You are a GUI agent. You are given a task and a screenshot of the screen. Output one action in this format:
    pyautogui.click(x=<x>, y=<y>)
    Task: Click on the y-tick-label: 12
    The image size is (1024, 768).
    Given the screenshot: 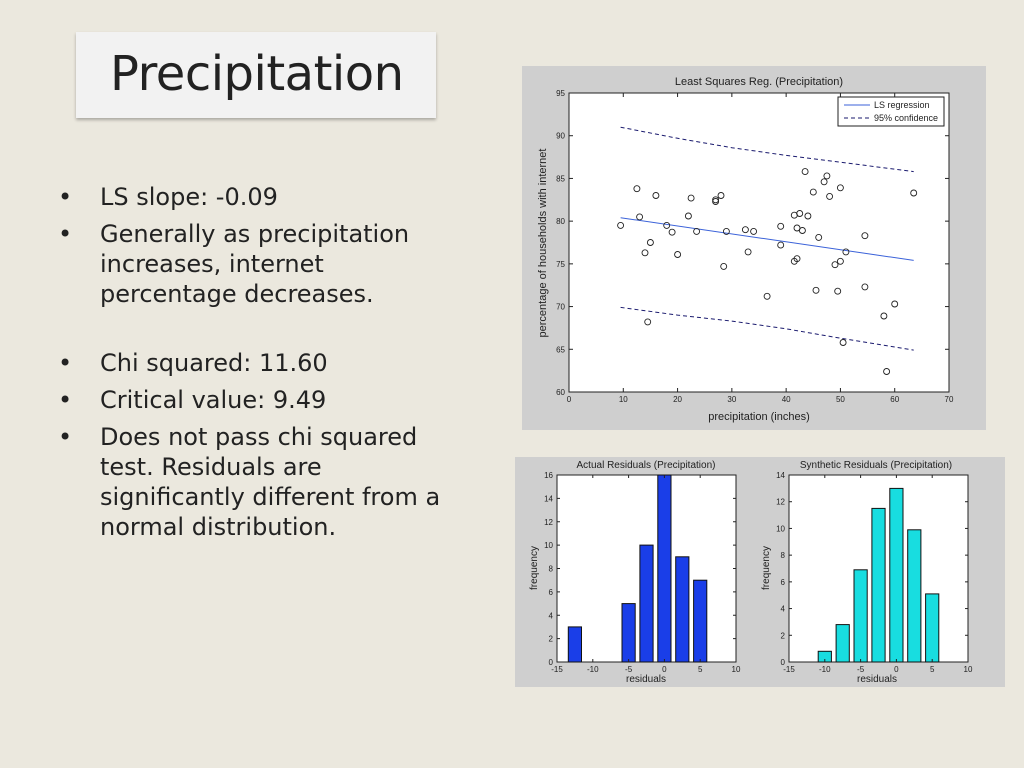 What is the action you would take?
    pyautogui.click(x=780, y=502)
    